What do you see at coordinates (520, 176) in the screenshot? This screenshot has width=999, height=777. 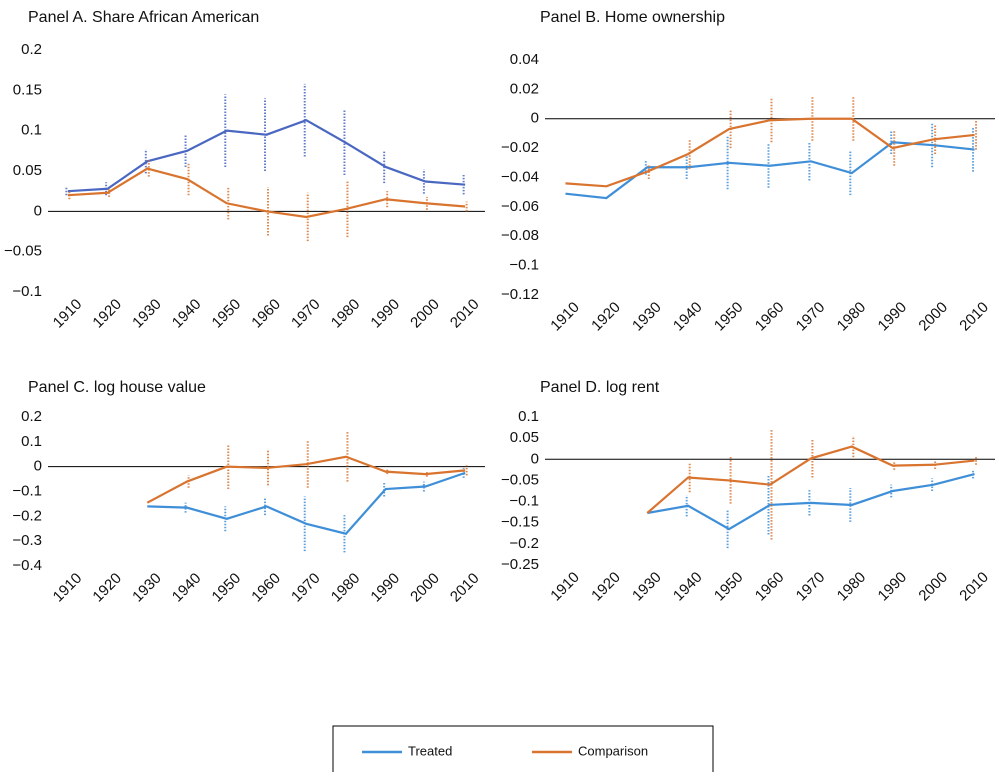 I see `y-tick-label: −0.04` at bounding box center [520, 176].